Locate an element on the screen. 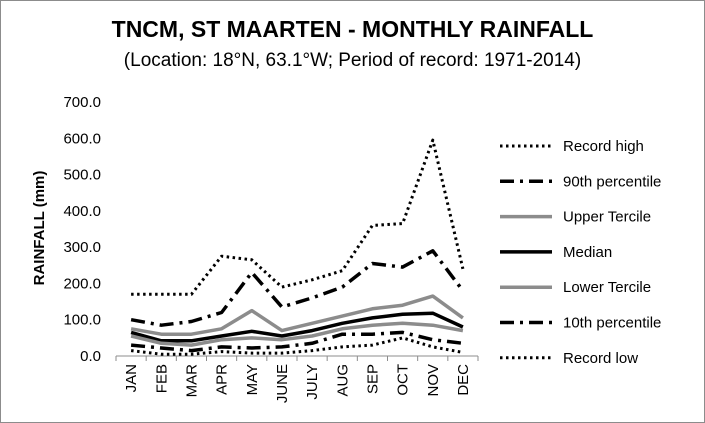  x-tick-label: OCT is located at coordinates (403, 380).